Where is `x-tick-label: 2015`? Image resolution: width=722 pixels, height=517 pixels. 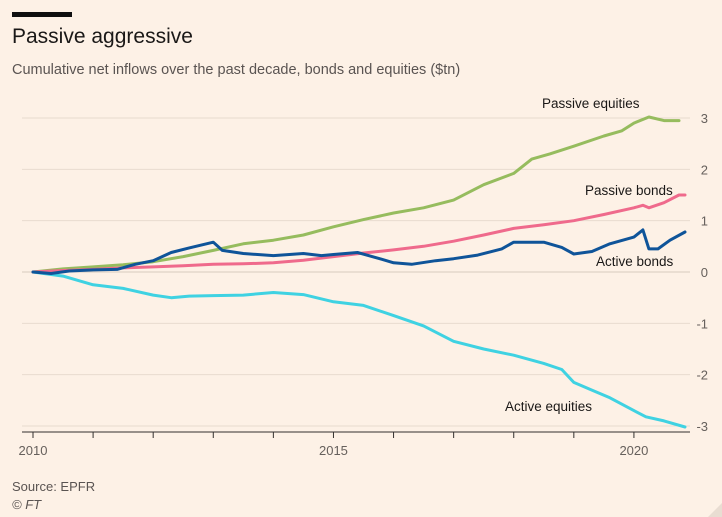 x-tick-label: 2015 is located at coordinates (333, 450).